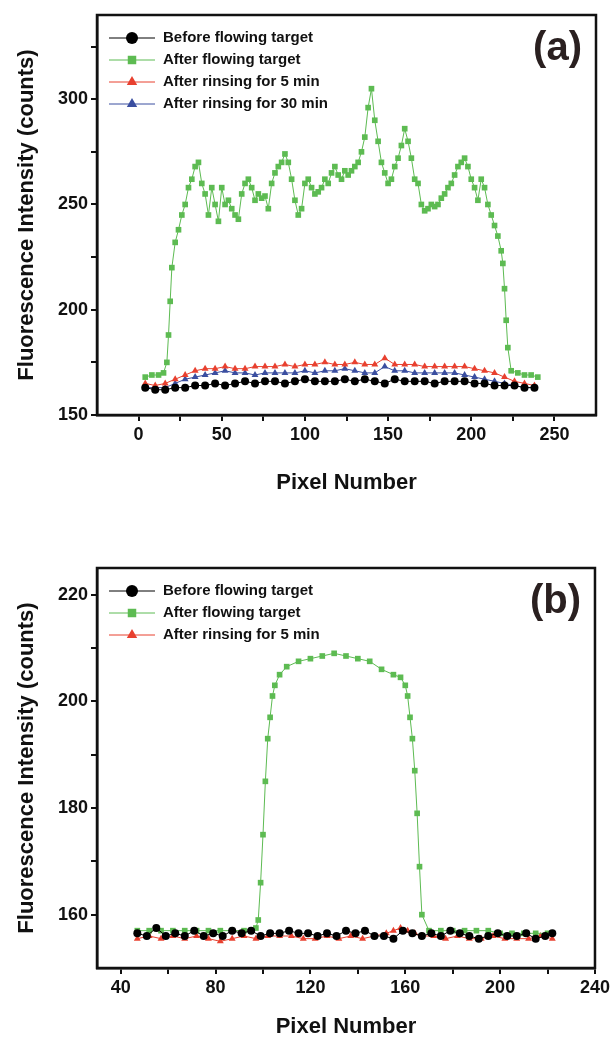  What do you see at coordinates (405, 986) in the screenshot?
I see `x-tick-label: 160` at bounding box center [405, 986].